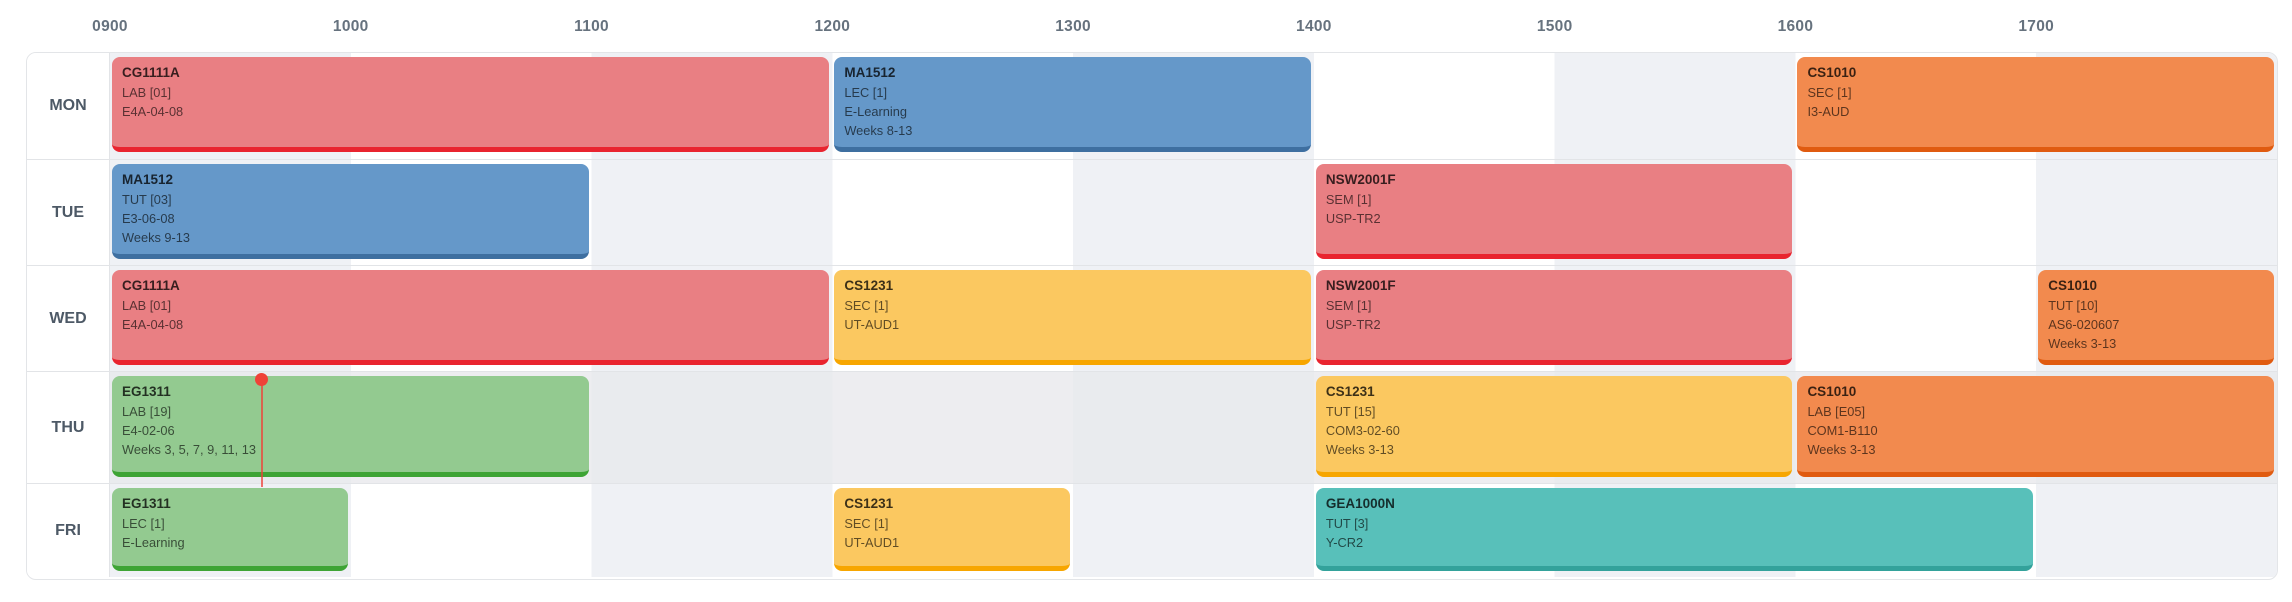 This screenshot has width=2292, height=602. Describe the element at coordinates (832, 26) in the screenshot. I see `axis-hour-label: 1200` at that location.